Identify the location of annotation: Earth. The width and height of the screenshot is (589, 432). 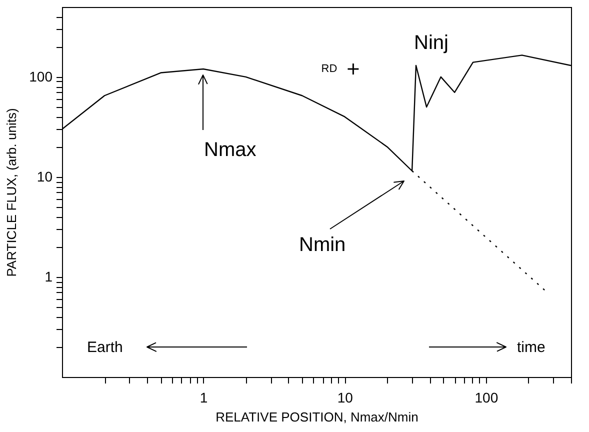
(105, 347).